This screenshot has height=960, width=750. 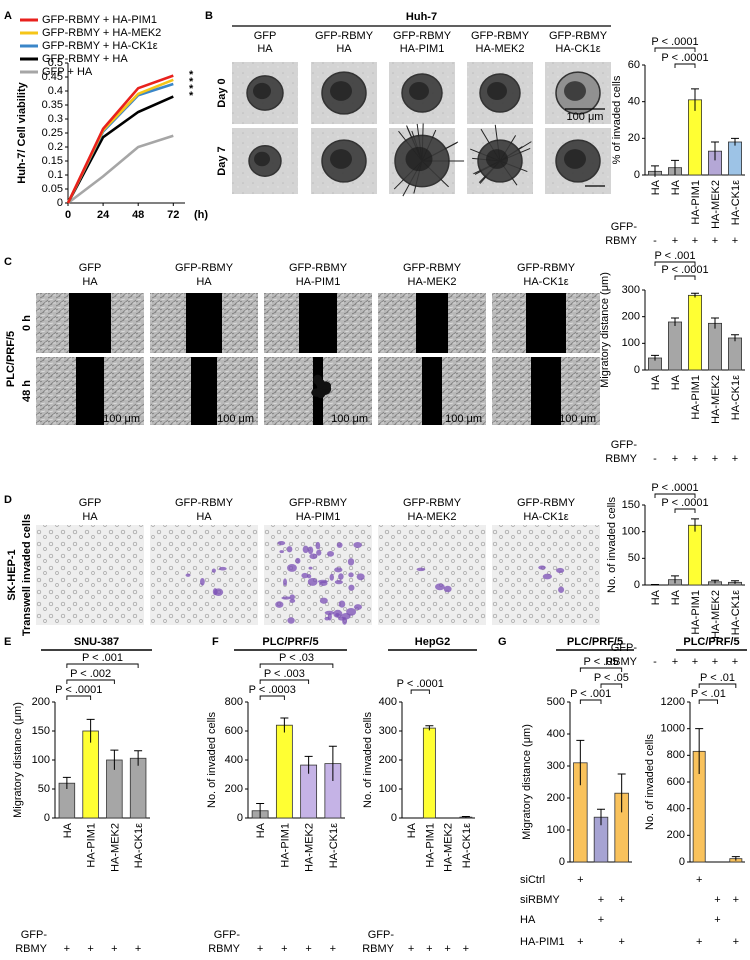 I want to click on condition-label: siRBMY, so click(x=540, y=900).